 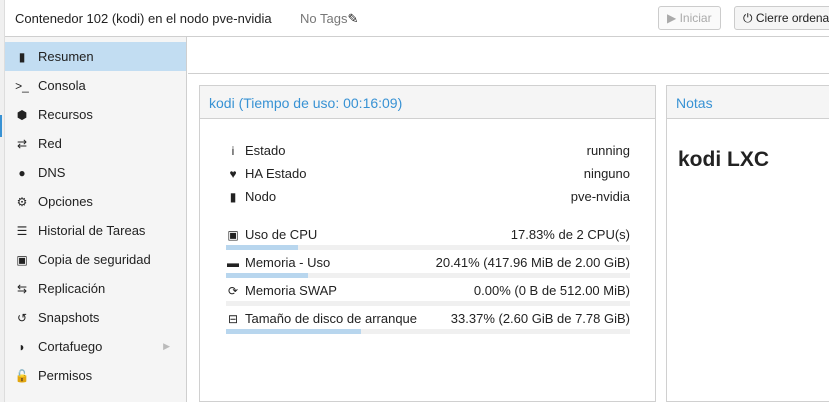 What do you see at coordinates (1, 126) in the screenshot?
I see `resize-handle` at bounding box center [1, 126].